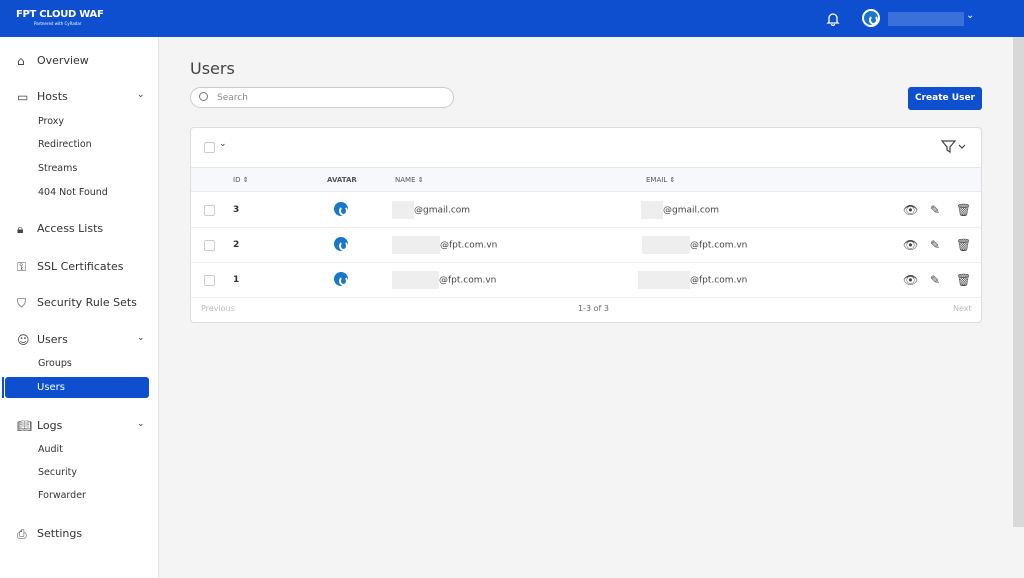 The image size is (1024, 578). I want to click on monitor-icon: ▭, so click(23, 97).